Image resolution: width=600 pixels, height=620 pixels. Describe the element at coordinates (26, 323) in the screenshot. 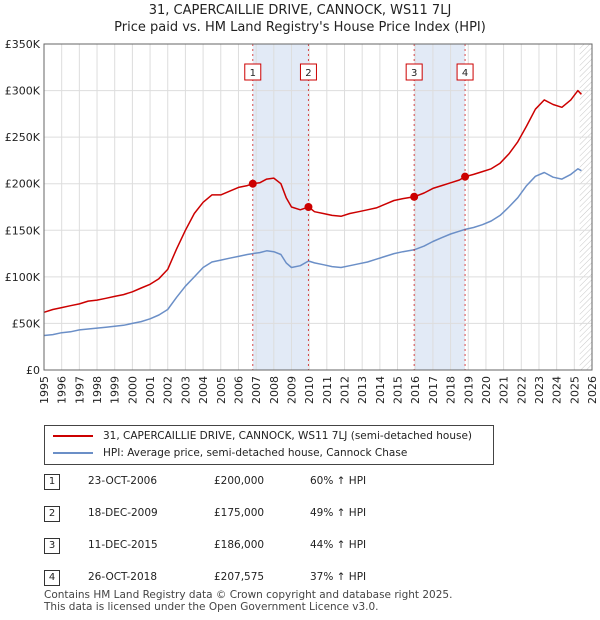

I see `y-tick-label: £50K` at that location.